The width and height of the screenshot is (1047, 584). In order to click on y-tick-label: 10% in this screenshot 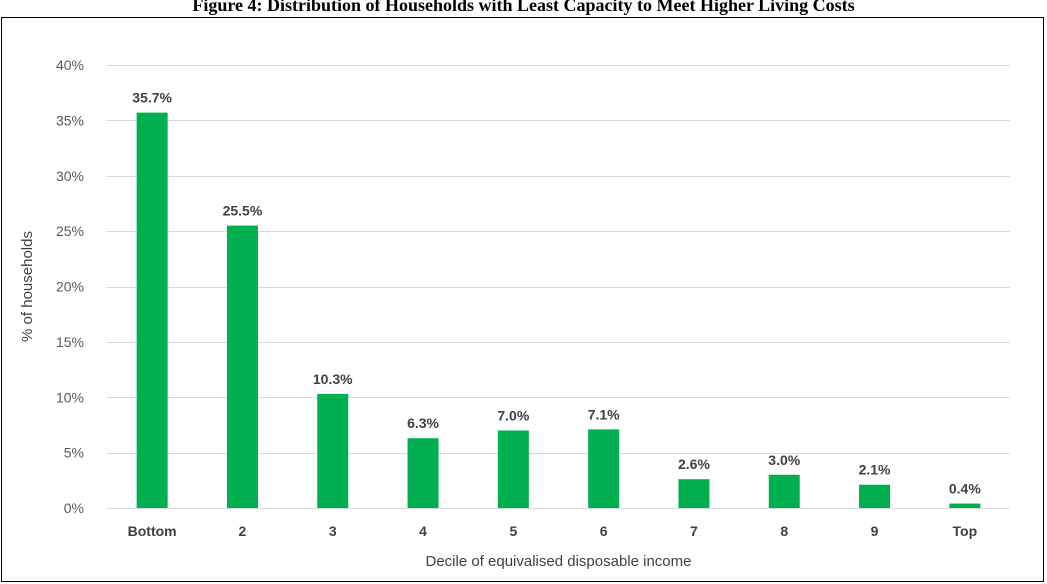, I will do `click(70, 397)`.